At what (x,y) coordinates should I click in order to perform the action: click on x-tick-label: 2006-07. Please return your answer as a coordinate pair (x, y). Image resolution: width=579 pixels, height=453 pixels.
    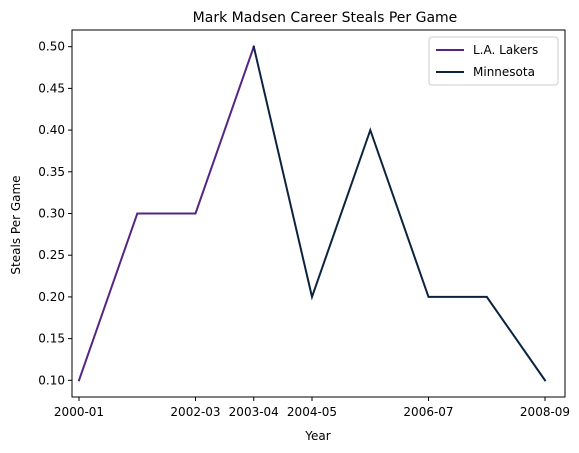
    Looking at the image, I should click on (428, 412).